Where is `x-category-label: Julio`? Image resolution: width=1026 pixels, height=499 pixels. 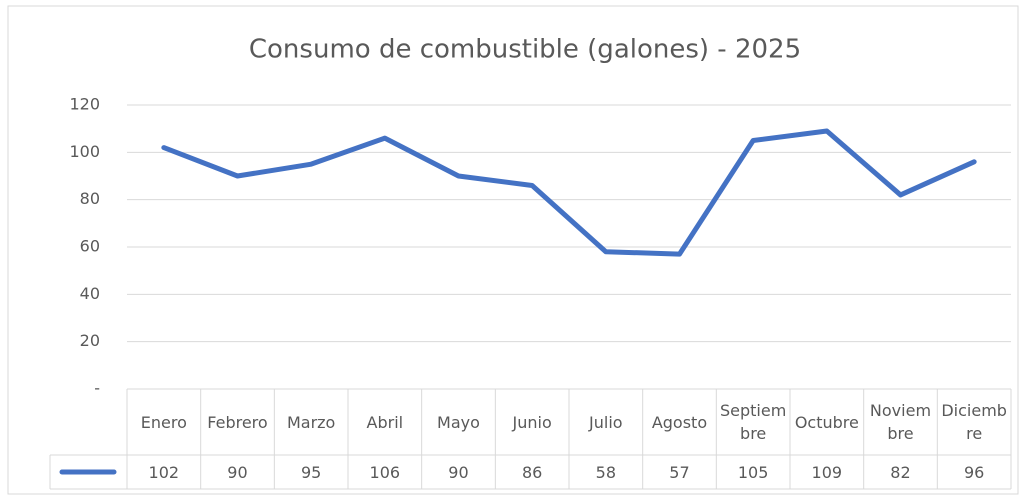 x-category-label: Julio is located at coordinates (606, 422).